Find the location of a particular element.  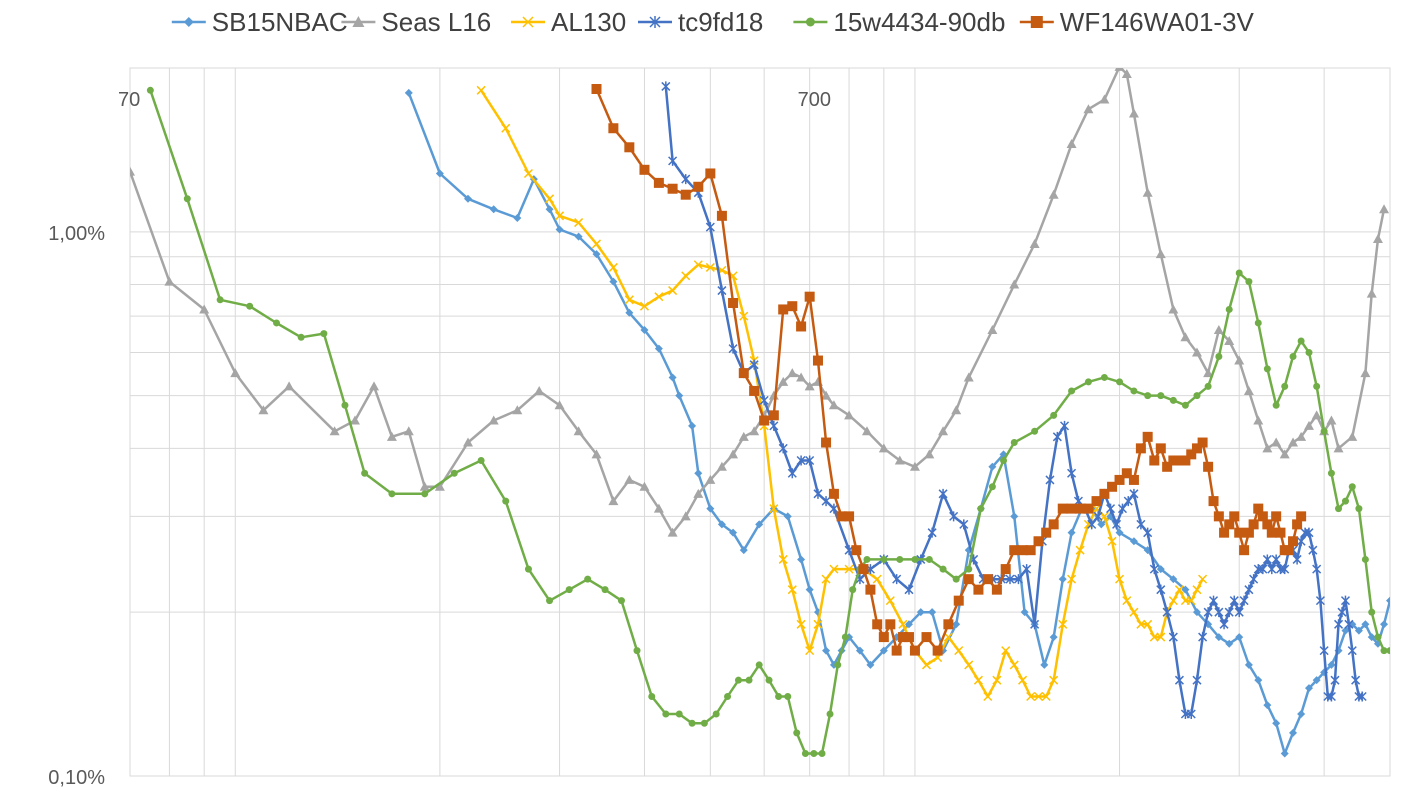

legend-item: tc9fd18 is located at coordinates (700, 22).